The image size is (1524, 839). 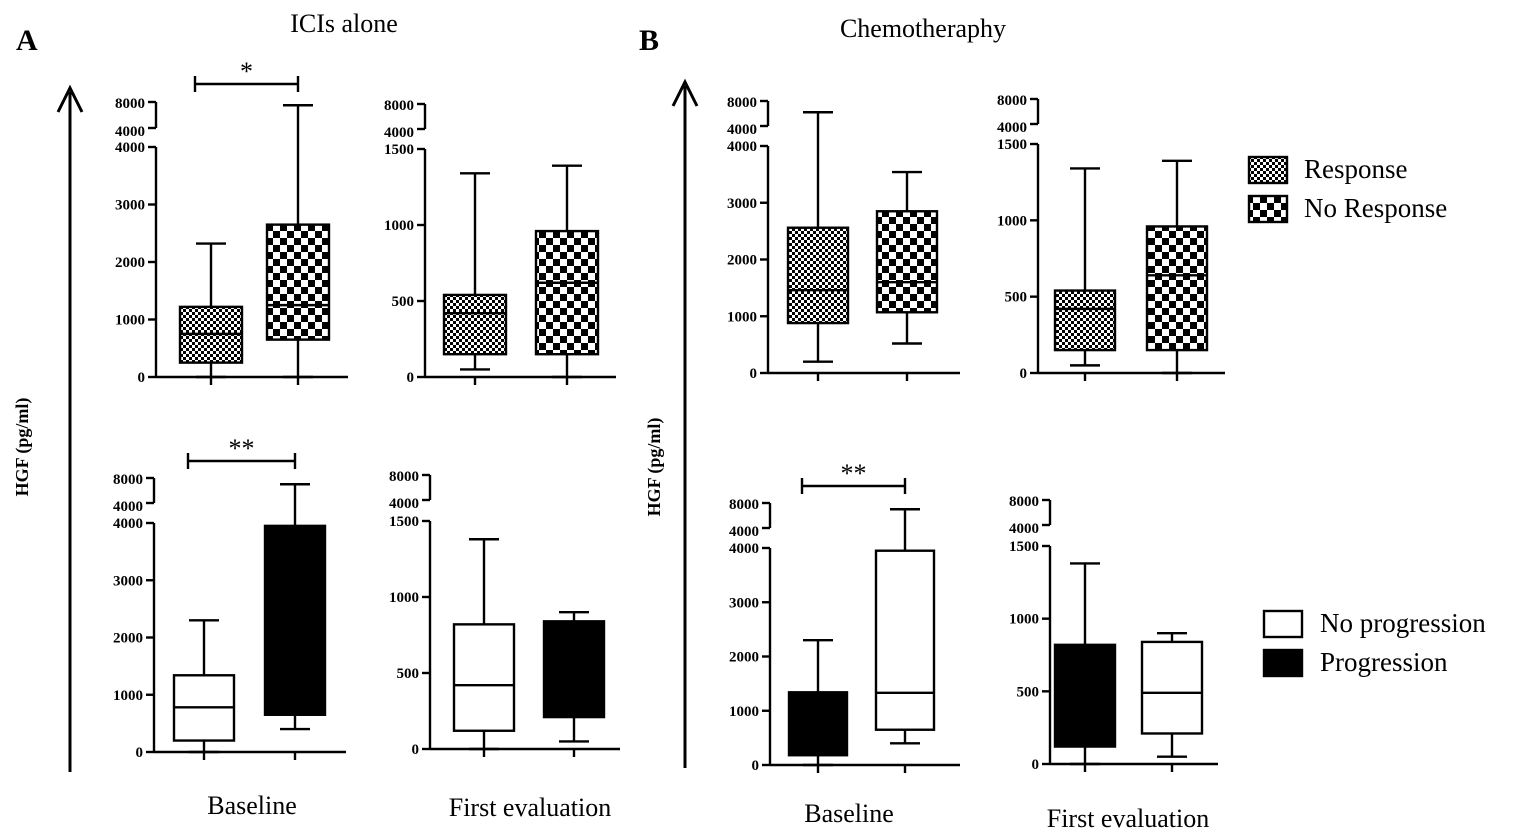 I want to click on panel-a-xlabel-first-evaluation: First evaluation, so click(x=530, y=807).